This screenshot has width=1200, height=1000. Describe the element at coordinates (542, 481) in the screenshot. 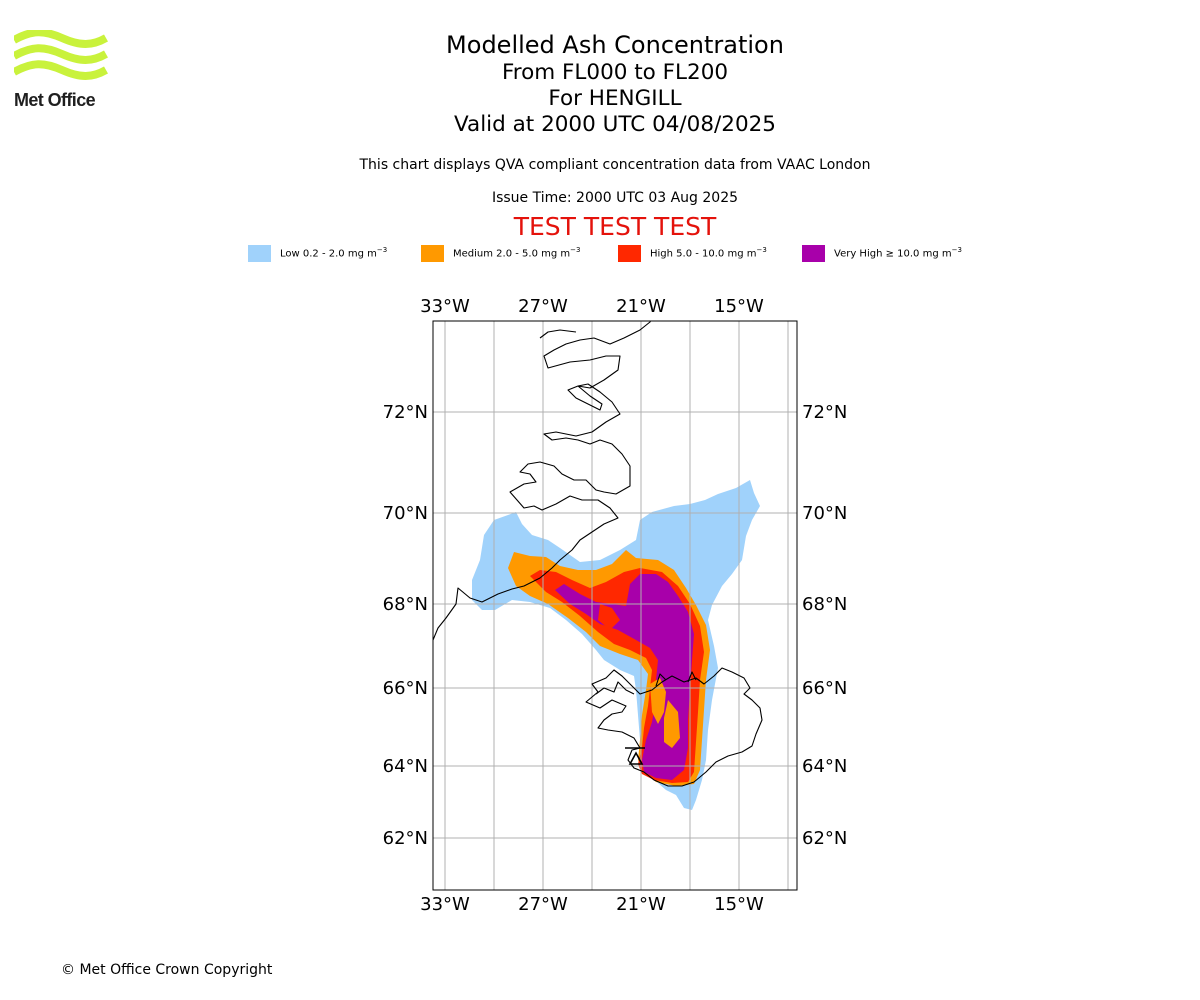

I see `greenland-coastline` at that location.